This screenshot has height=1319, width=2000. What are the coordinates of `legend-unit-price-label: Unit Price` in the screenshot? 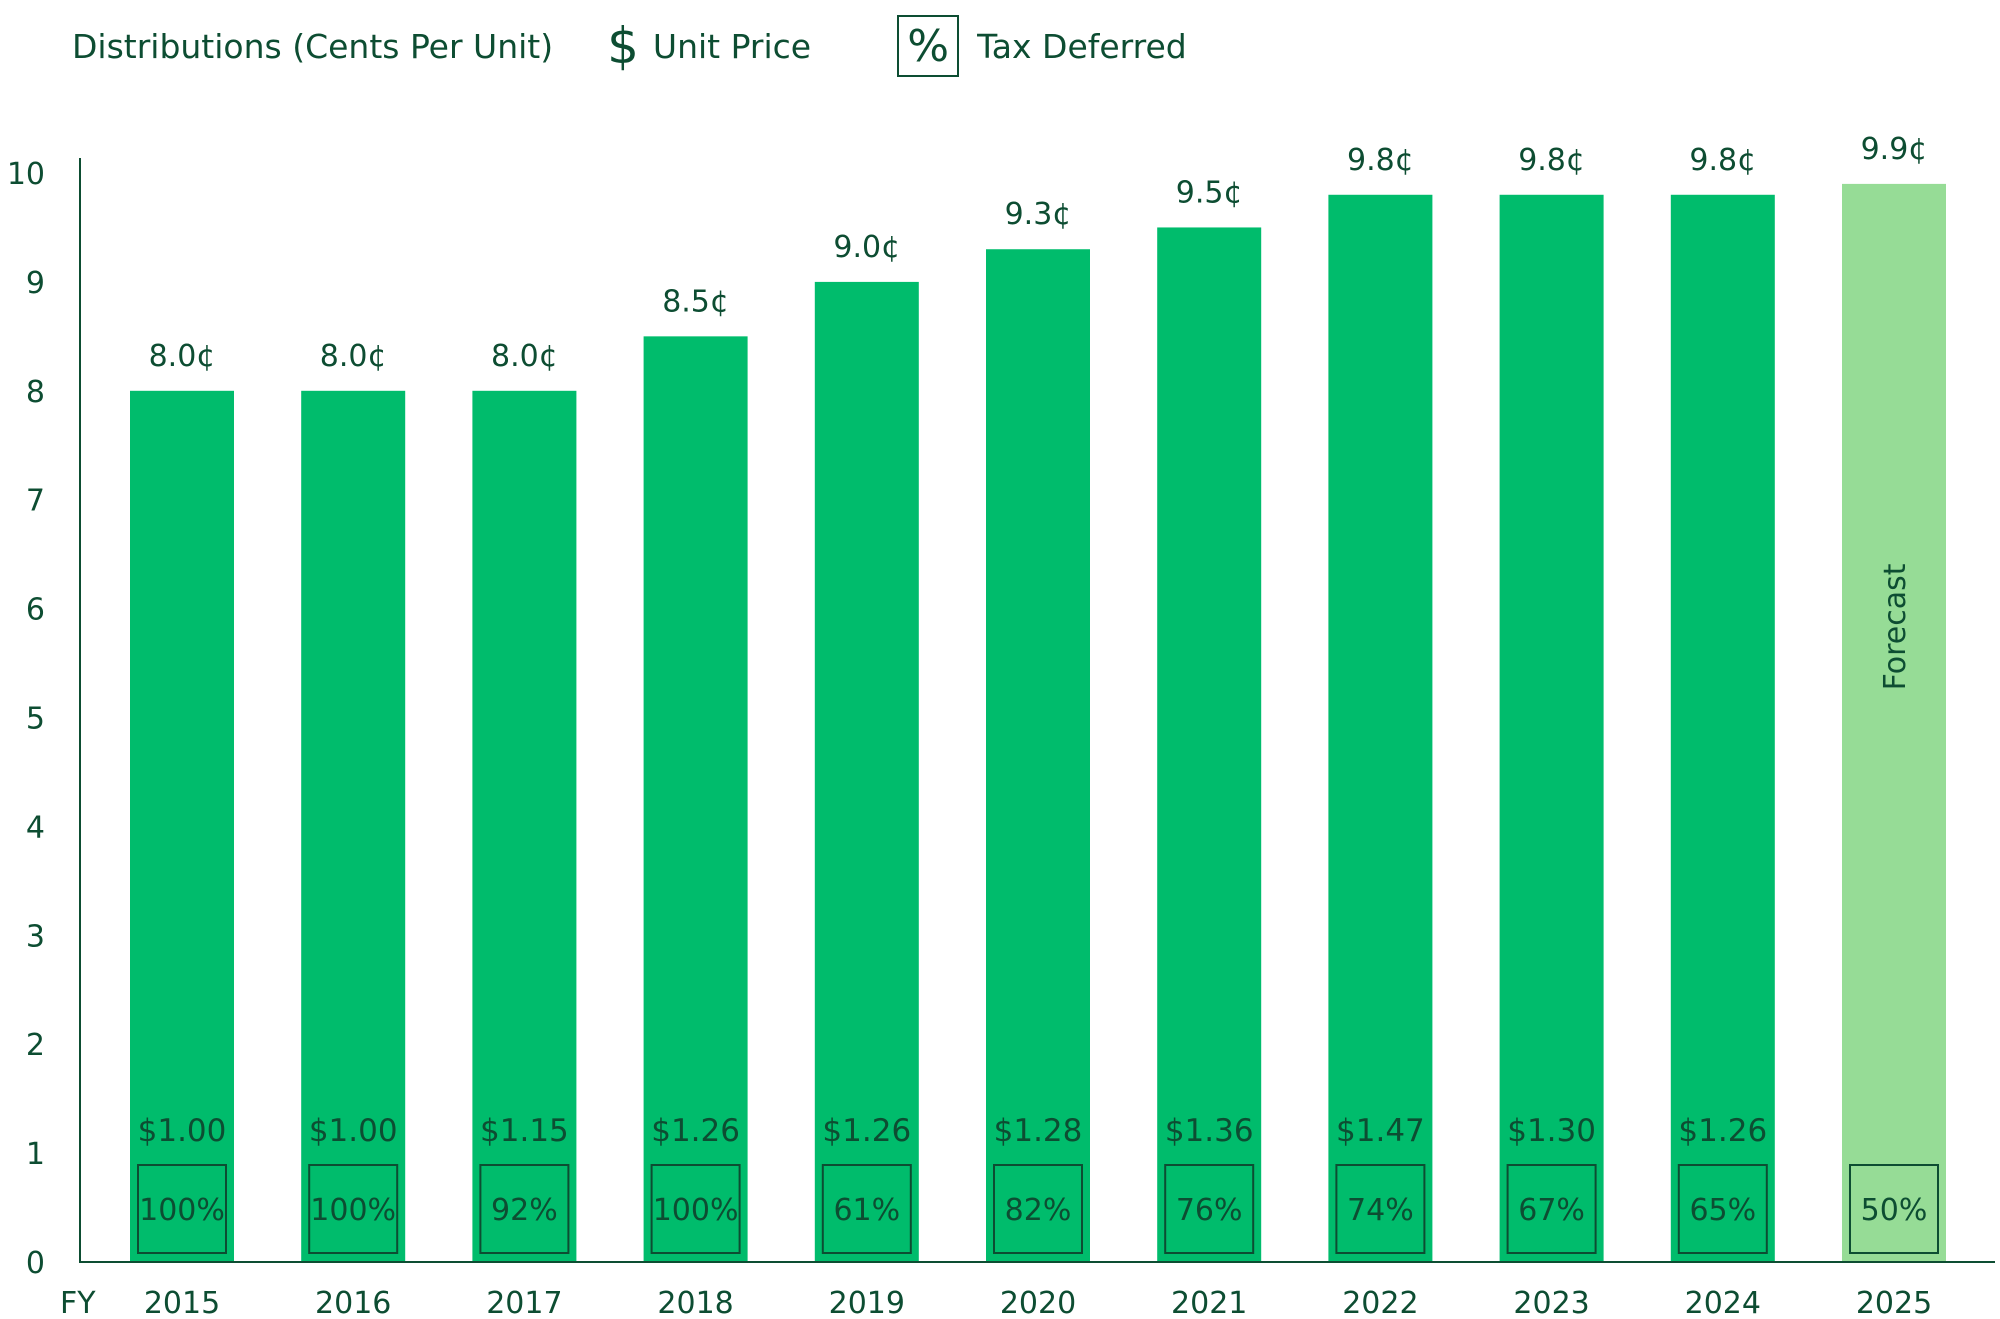 It's located at (732, 46).